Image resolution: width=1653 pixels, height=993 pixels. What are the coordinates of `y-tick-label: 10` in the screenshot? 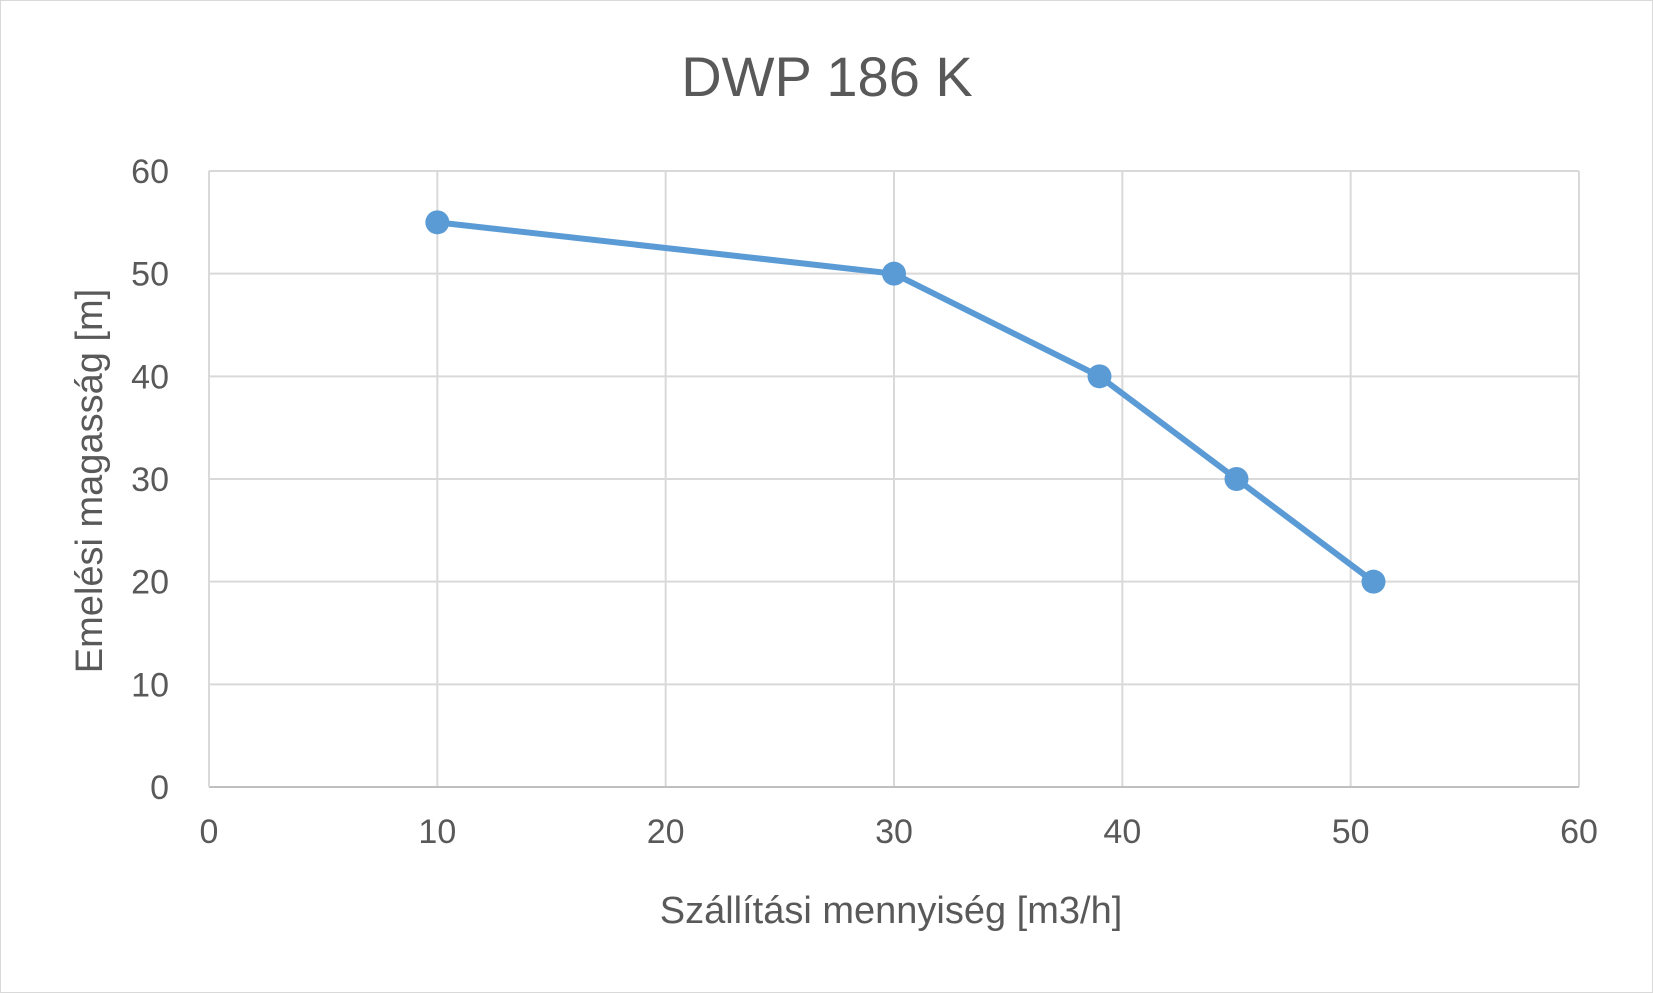 It's located at (150, 685).